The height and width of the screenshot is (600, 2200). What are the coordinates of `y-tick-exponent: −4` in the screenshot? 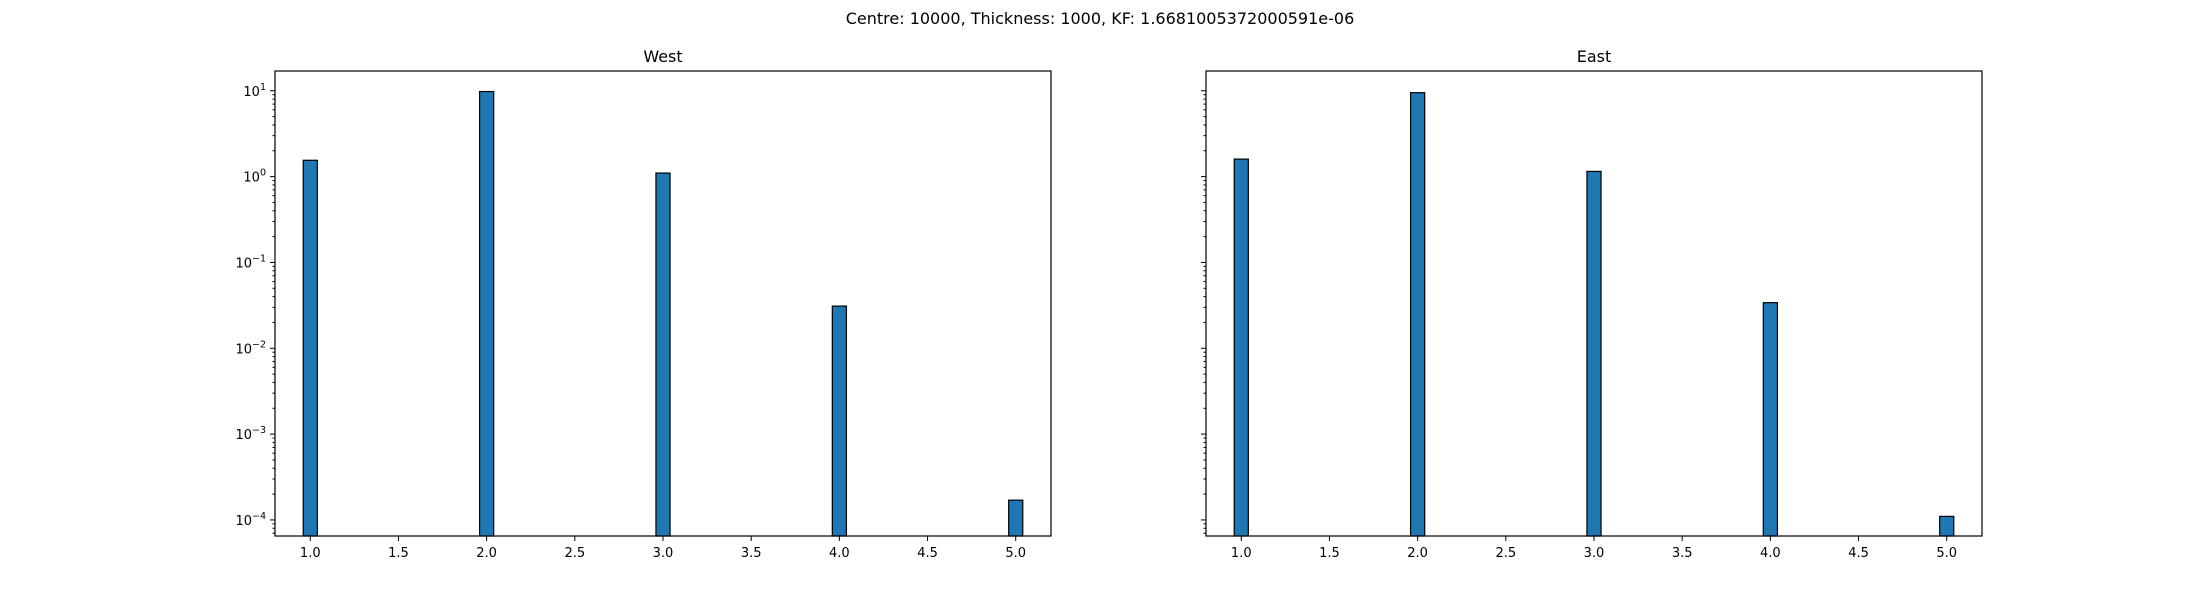 It's located at (259, 516).